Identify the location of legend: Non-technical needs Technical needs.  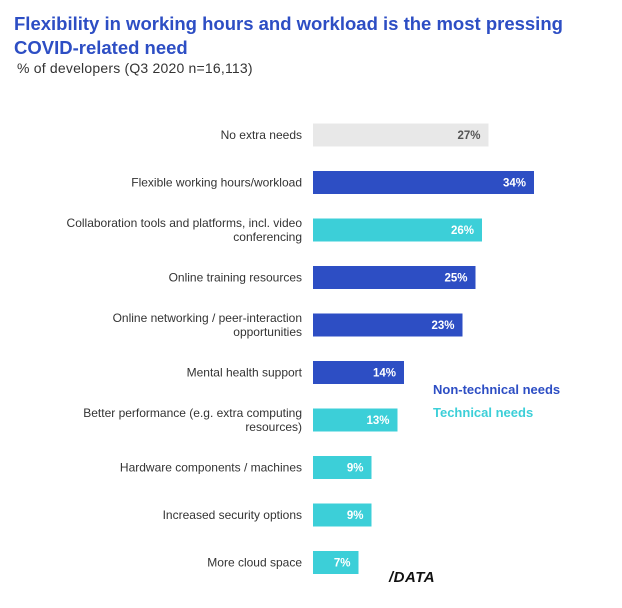
(496, 401).